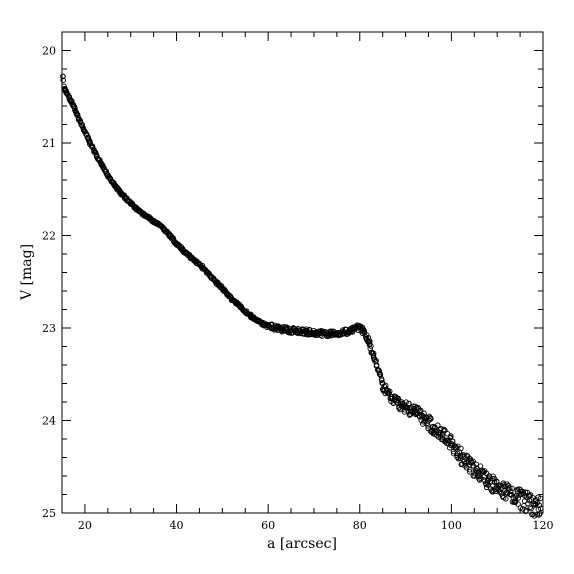 This screenshot has width=574, height=574. What do you see at coordinates (49, 328) in the screenshot?
I see `y-tick-label: 23` at bounding box center [49, 328].